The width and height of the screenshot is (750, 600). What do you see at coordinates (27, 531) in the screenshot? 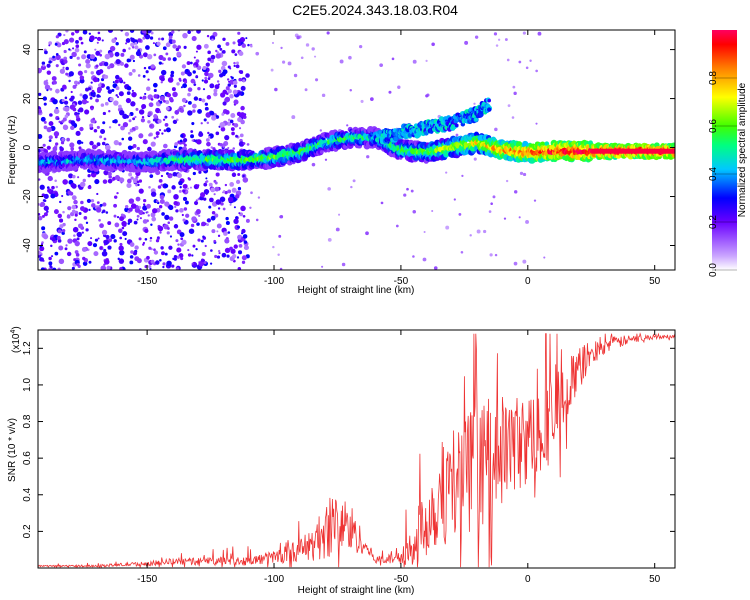
I see `y-tick-label: 0.2` at bounding box center [27, 531].